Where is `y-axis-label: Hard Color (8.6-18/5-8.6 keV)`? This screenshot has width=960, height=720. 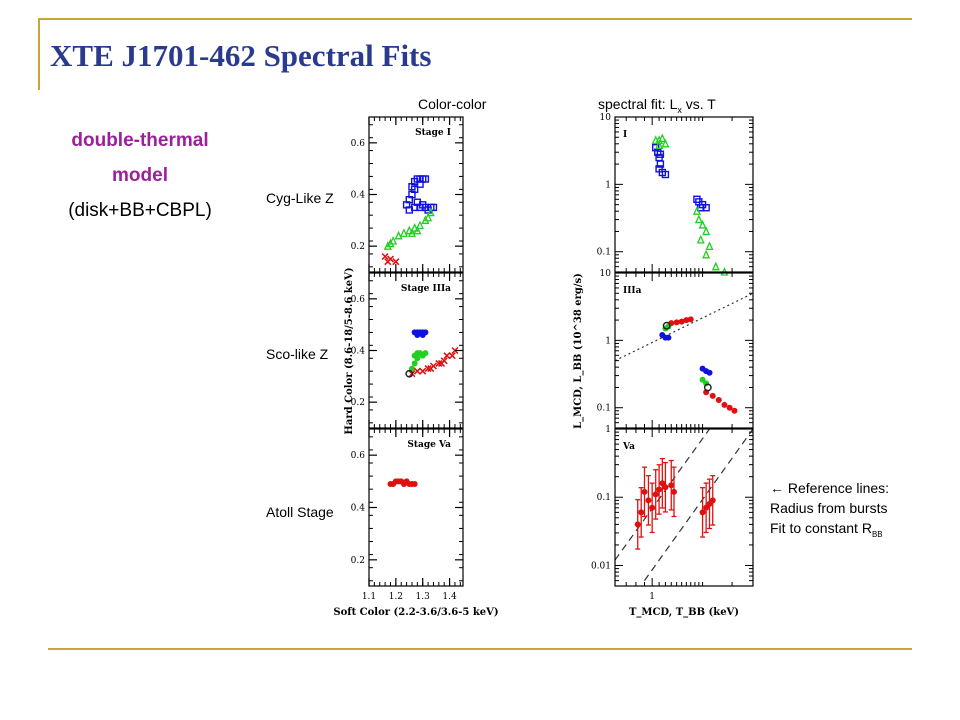 y-axis-label: Hard Color (8.6-18/5-8.6 keV) is located at coordinates (349, 350).